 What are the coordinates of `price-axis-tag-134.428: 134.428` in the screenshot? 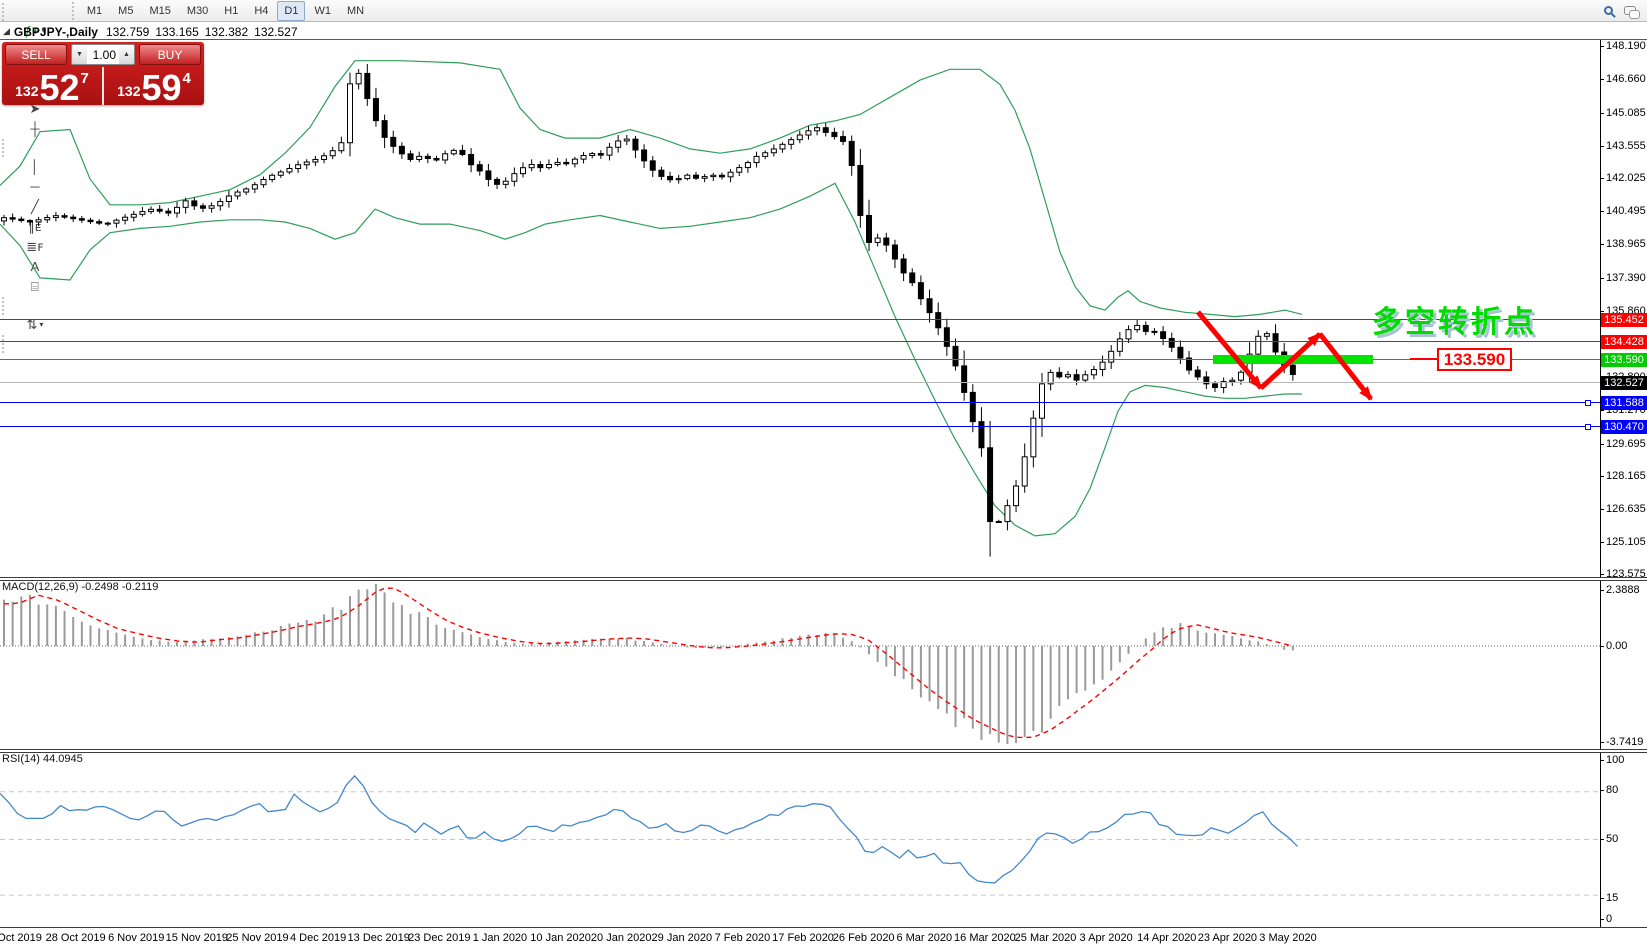 It's located at (1624, 341).